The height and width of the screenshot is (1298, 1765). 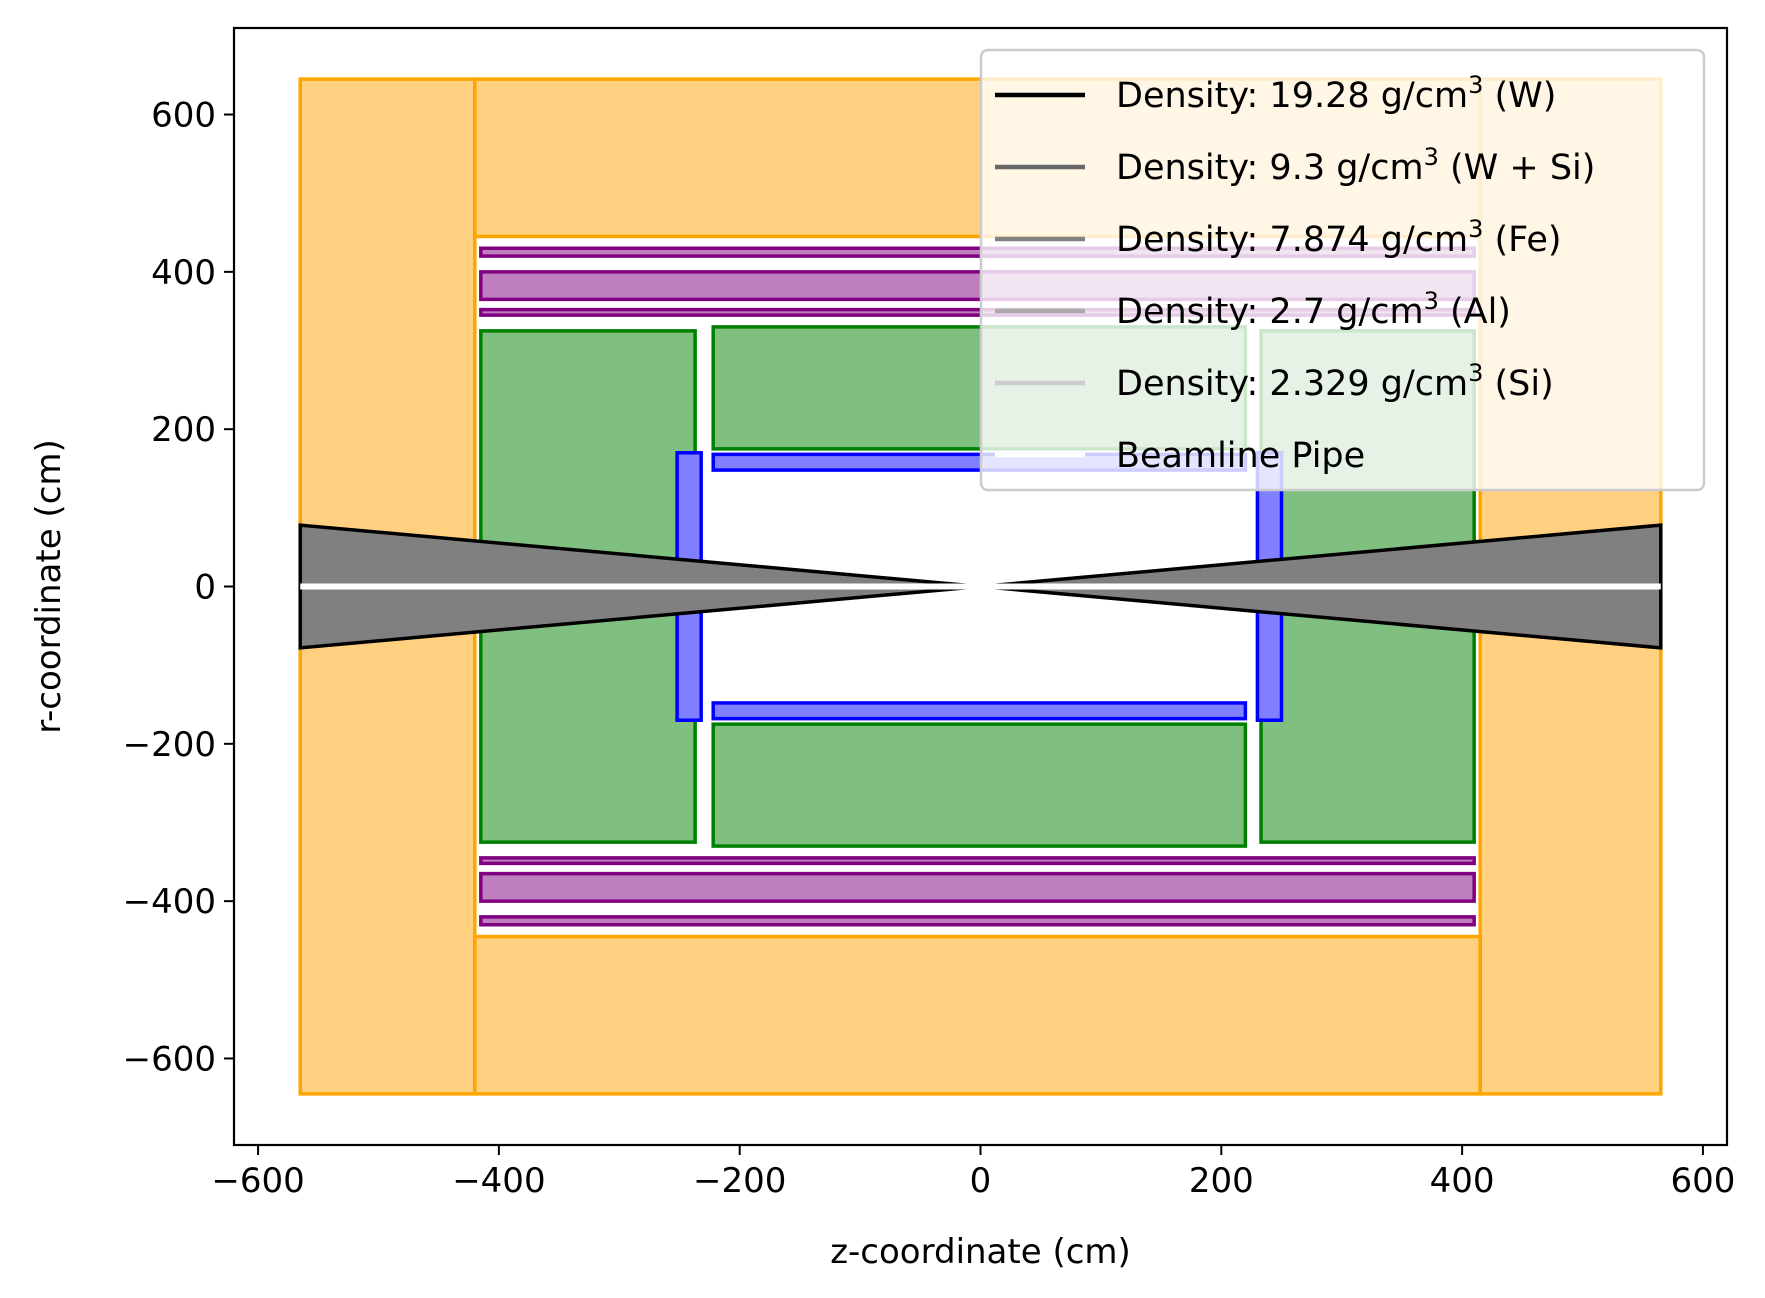 What do you see at coordinates (169, 902) in the screenshot?
I see `y-tick-label-1: −400` at bounding box center [169, 902].